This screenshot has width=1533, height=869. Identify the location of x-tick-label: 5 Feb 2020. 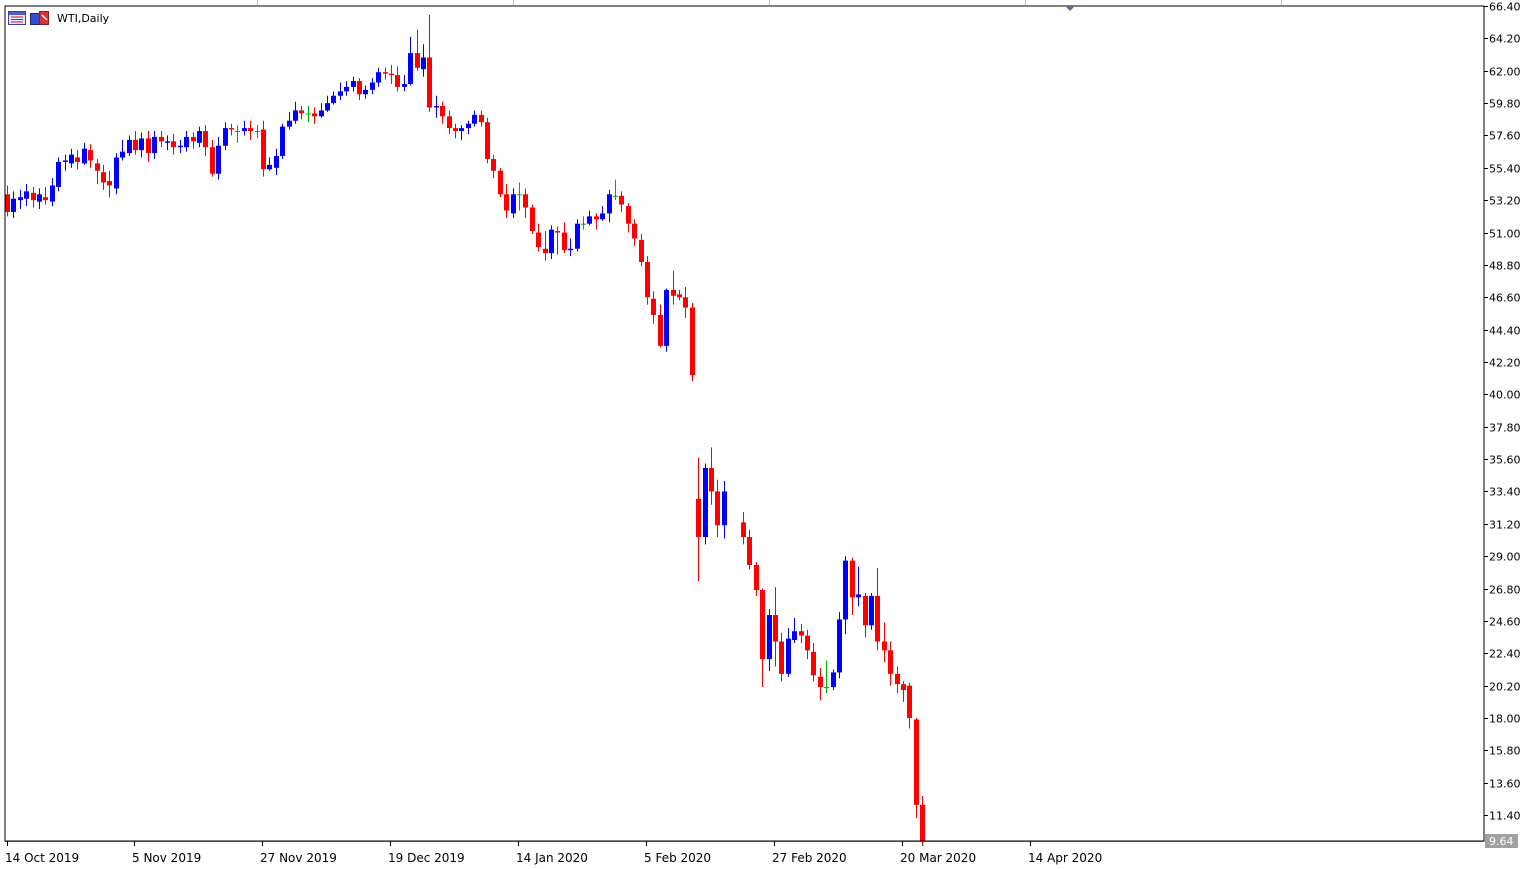
(677, 858).